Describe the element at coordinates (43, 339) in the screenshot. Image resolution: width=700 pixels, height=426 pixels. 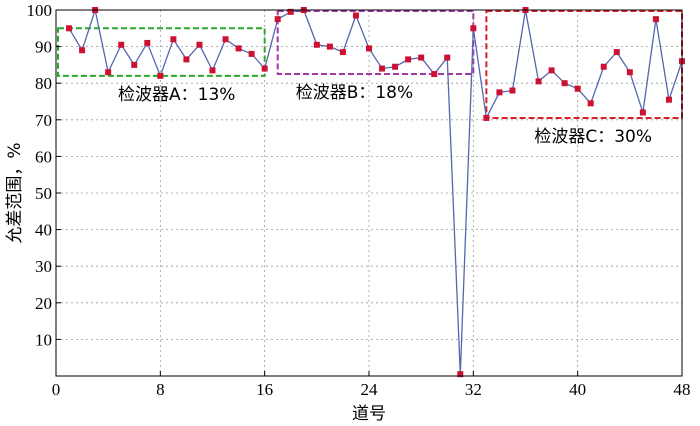
I see `y-tick-label: 10` at that location.